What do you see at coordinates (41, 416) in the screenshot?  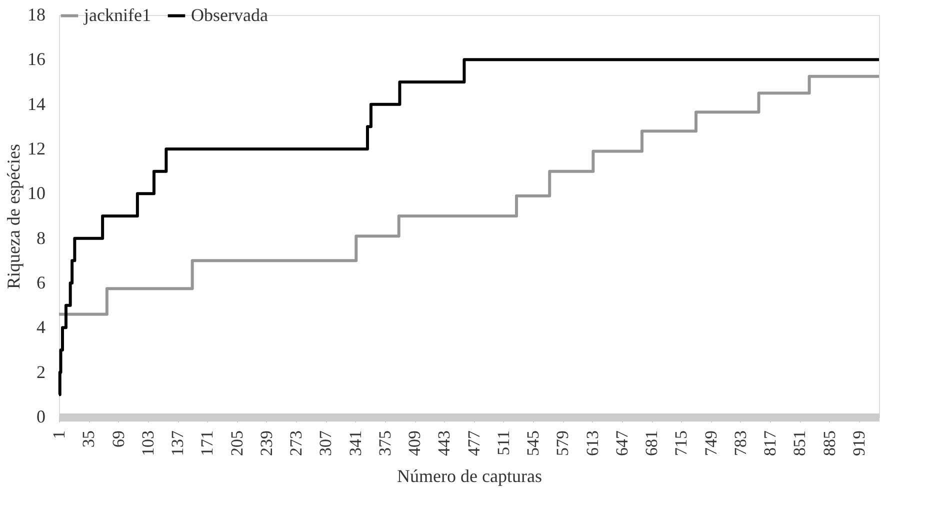 I see `y-tick-label: 0` at bounding box center [41, 416].